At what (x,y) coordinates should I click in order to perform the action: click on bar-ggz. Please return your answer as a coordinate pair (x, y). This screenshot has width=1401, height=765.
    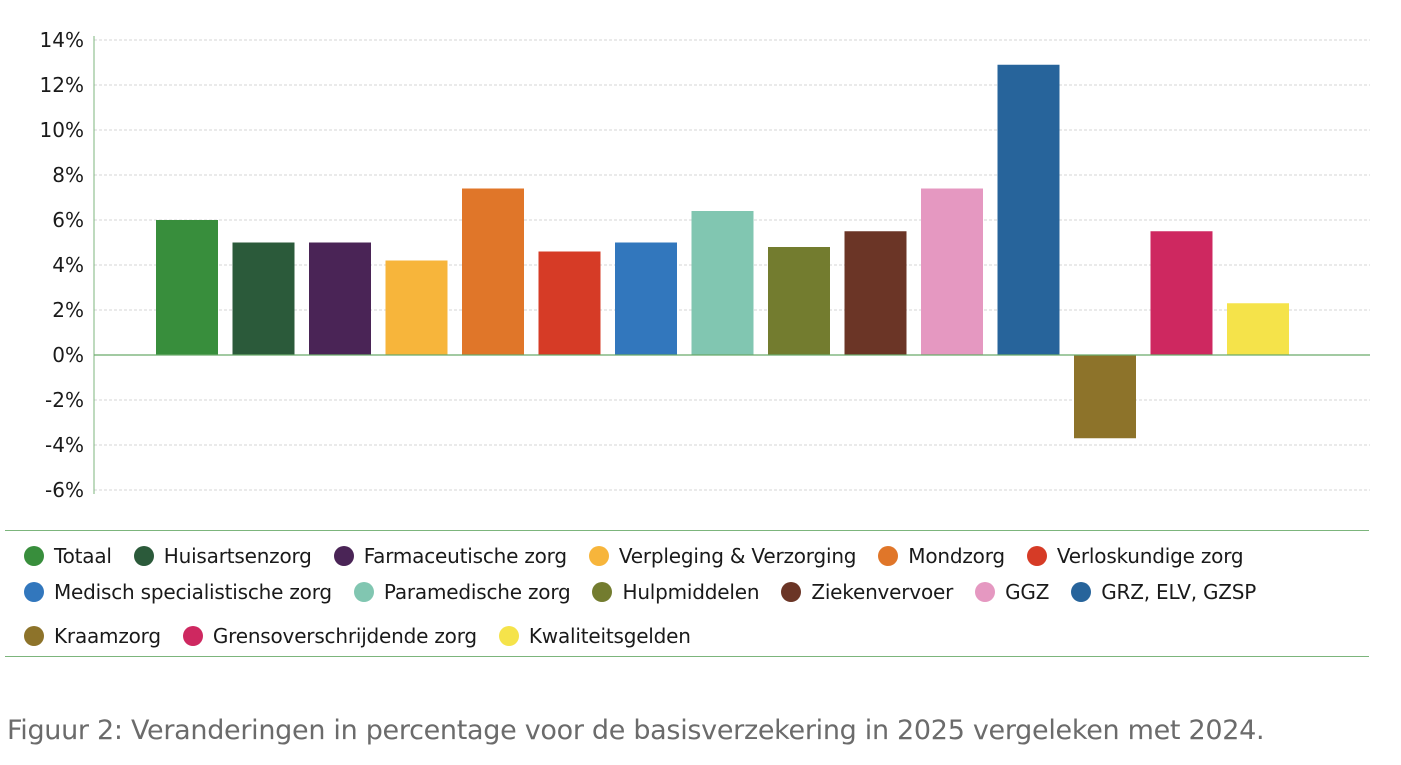
    Looking at the image, I should click on (952, 271).